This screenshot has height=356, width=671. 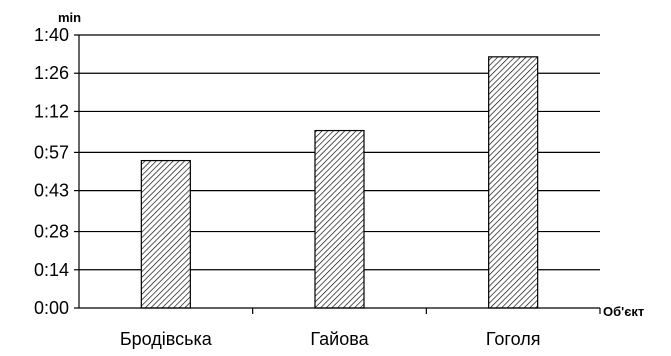 What do you see at coordinates (51, 171) in the screenshot?
I see `y-tick-labels: 0:00 0:14 0:28 0:43 0:57 1:12 1:26 1:40` at bounding box center [51, 171].